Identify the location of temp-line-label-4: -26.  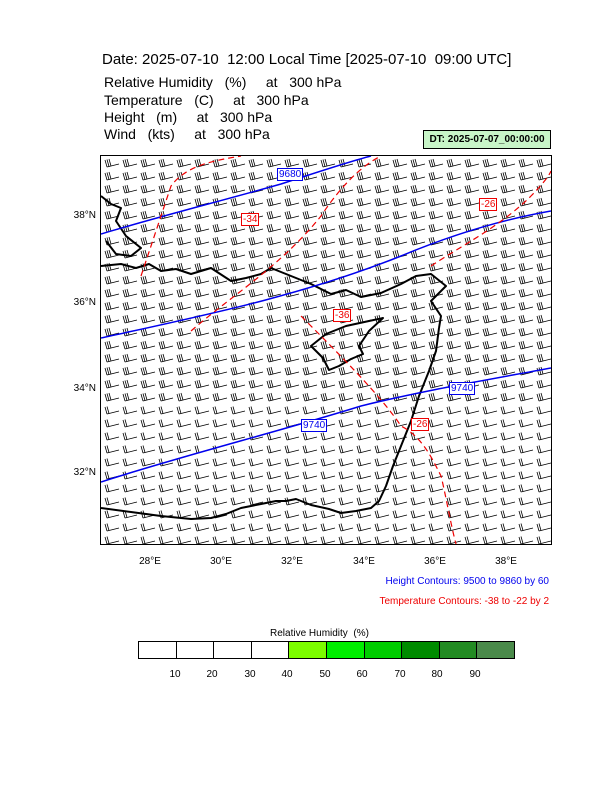
(488, 204).